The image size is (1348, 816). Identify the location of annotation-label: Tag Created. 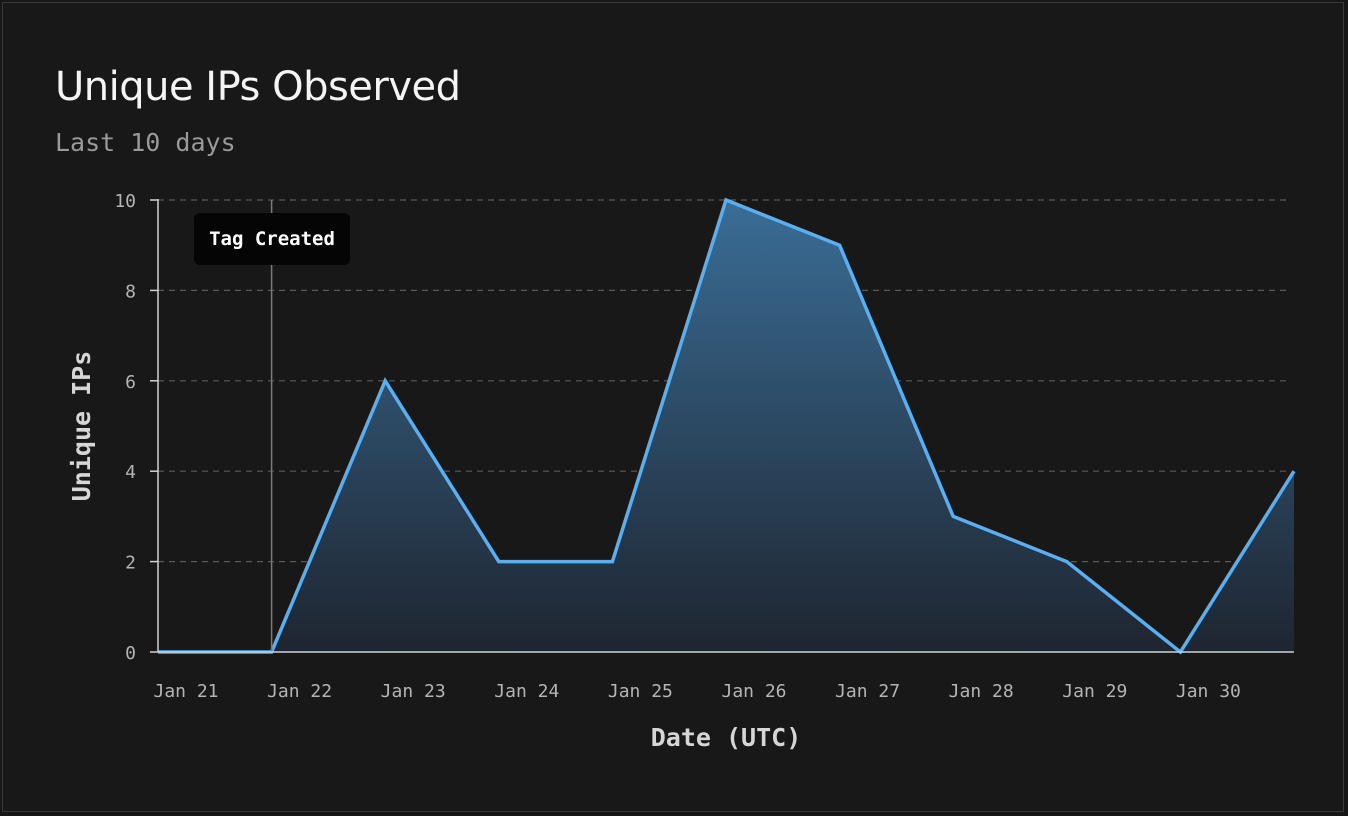
(272, 239).